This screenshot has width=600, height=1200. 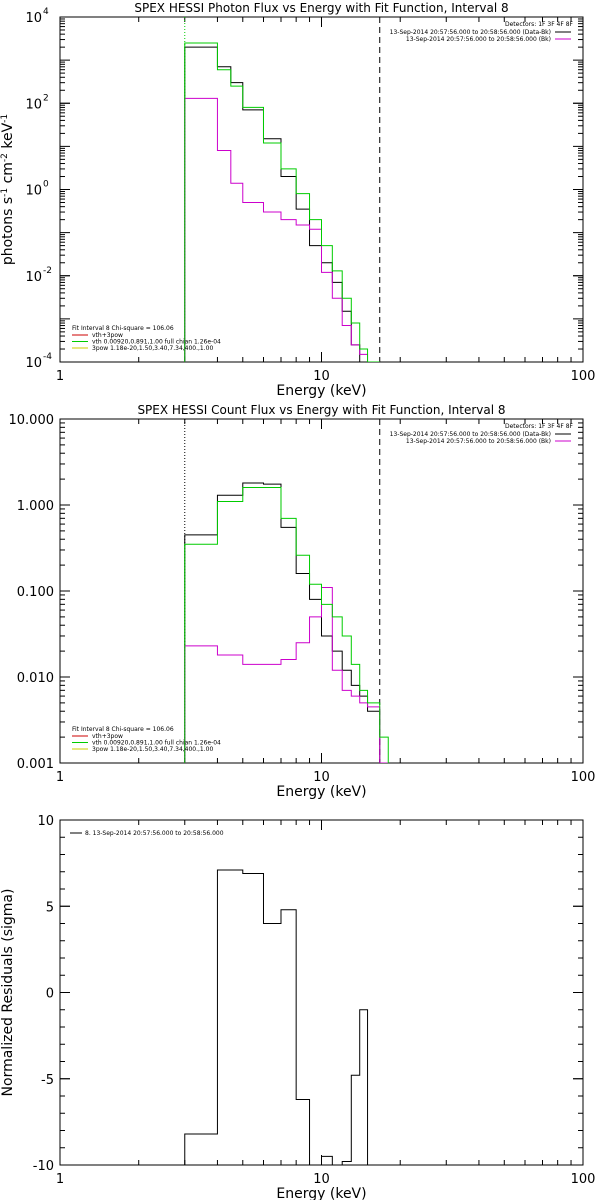 I want to click on y-tick-exponent: 4, so click(x=46, y=12).